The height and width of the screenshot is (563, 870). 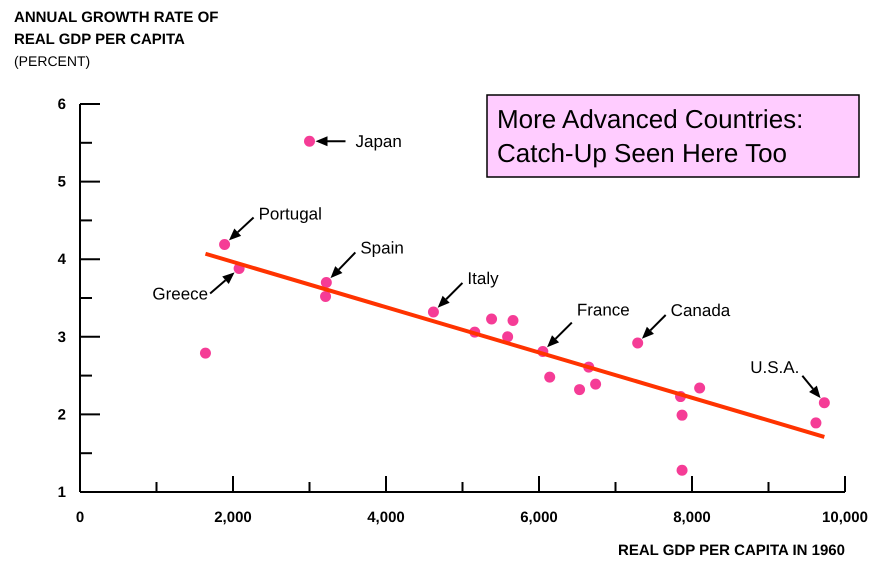 I want to click on x-tick-label: 0, so click(x=80, y=517).